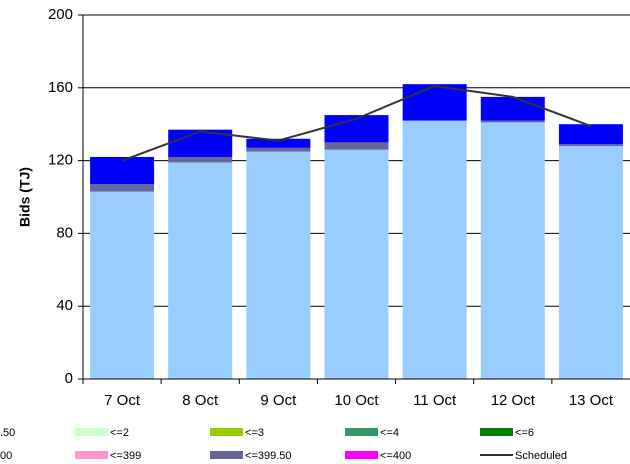  I want to click on legend-label: <=2, so click(119, 433).